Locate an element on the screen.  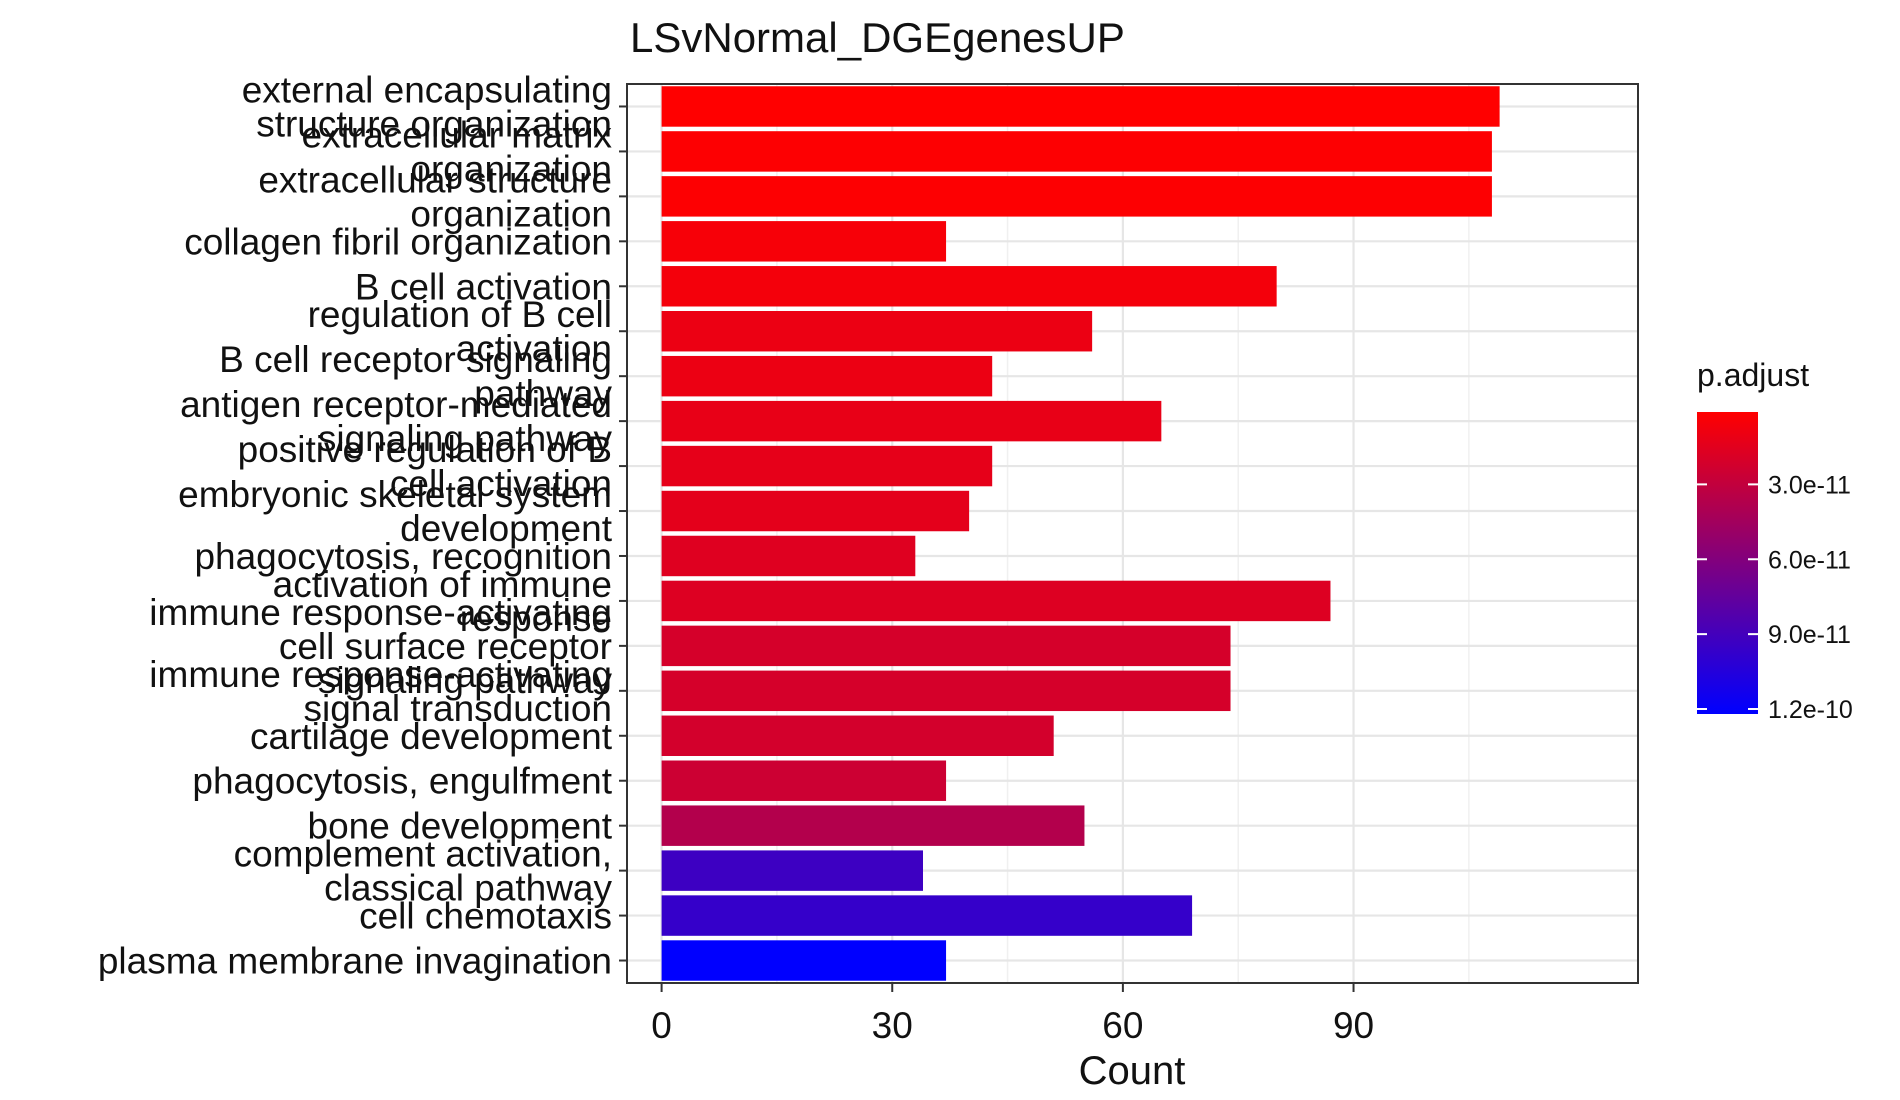
category-label: phagocytosis, engulfment is located at coordinates (402, 781).